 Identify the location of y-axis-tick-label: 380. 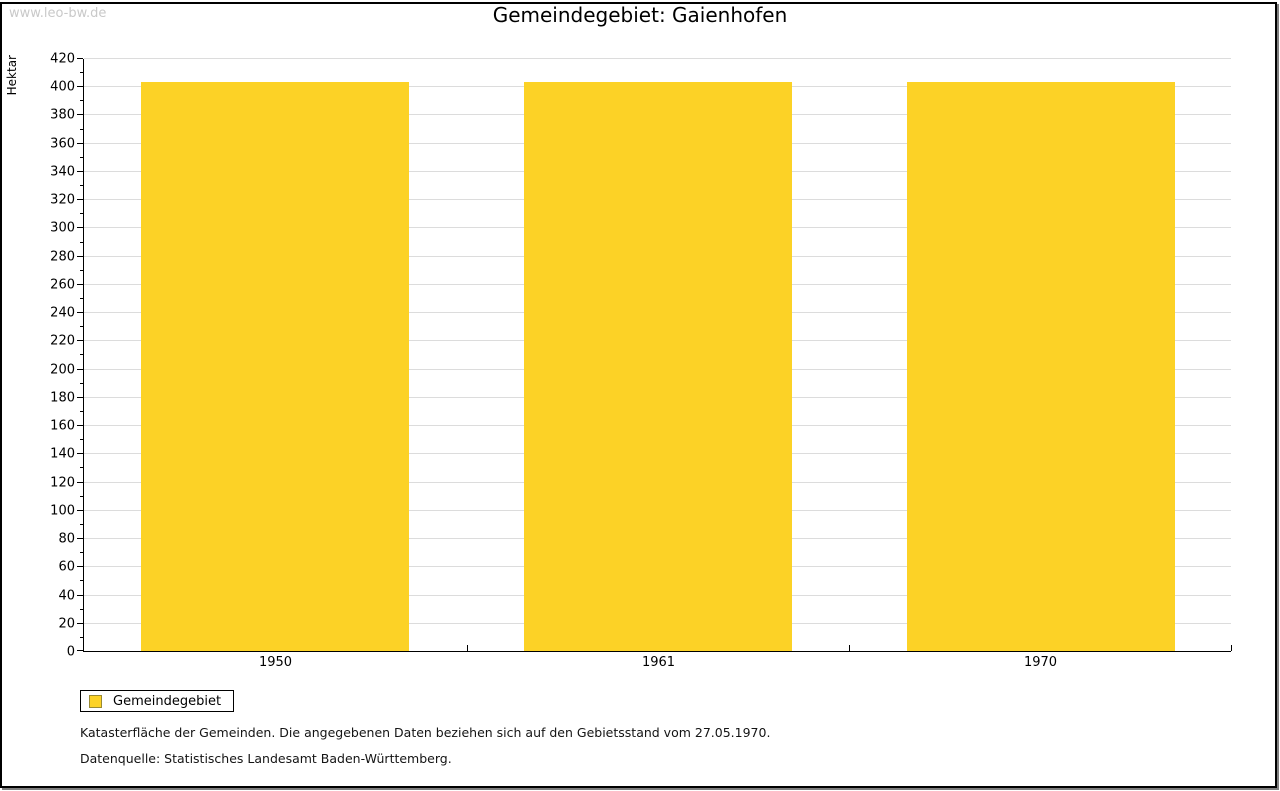
(62, 115).